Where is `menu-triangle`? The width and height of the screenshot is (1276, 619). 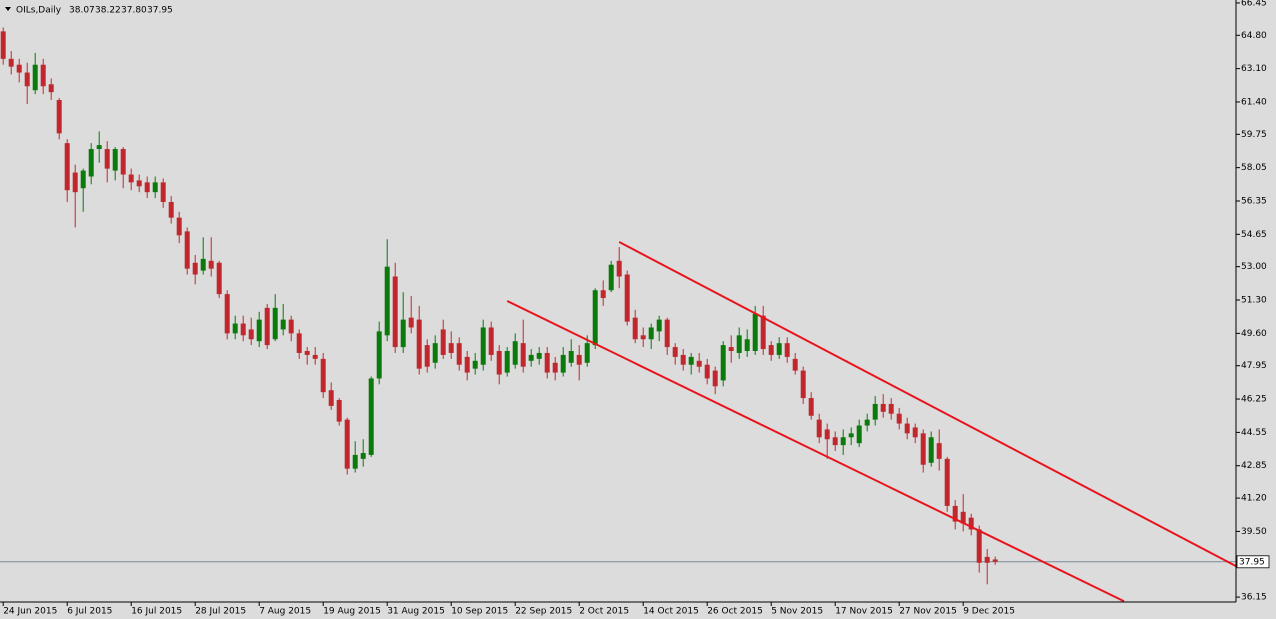
menu-triangle is located at coordinates (8, 9).